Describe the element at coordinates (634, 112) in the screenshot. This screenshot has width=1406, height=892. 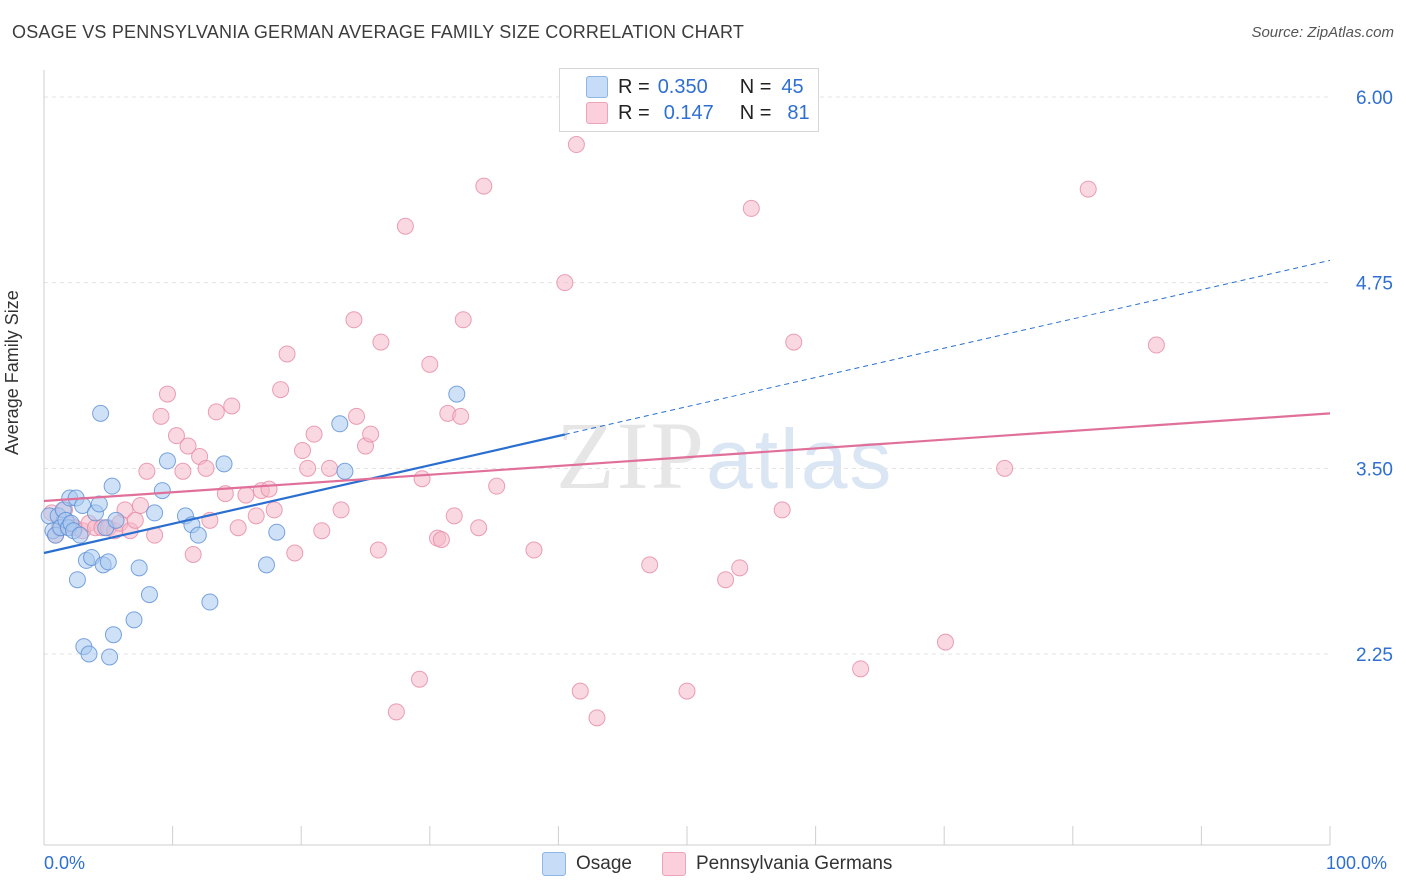
I see `legend-r-label: R =` at that location.